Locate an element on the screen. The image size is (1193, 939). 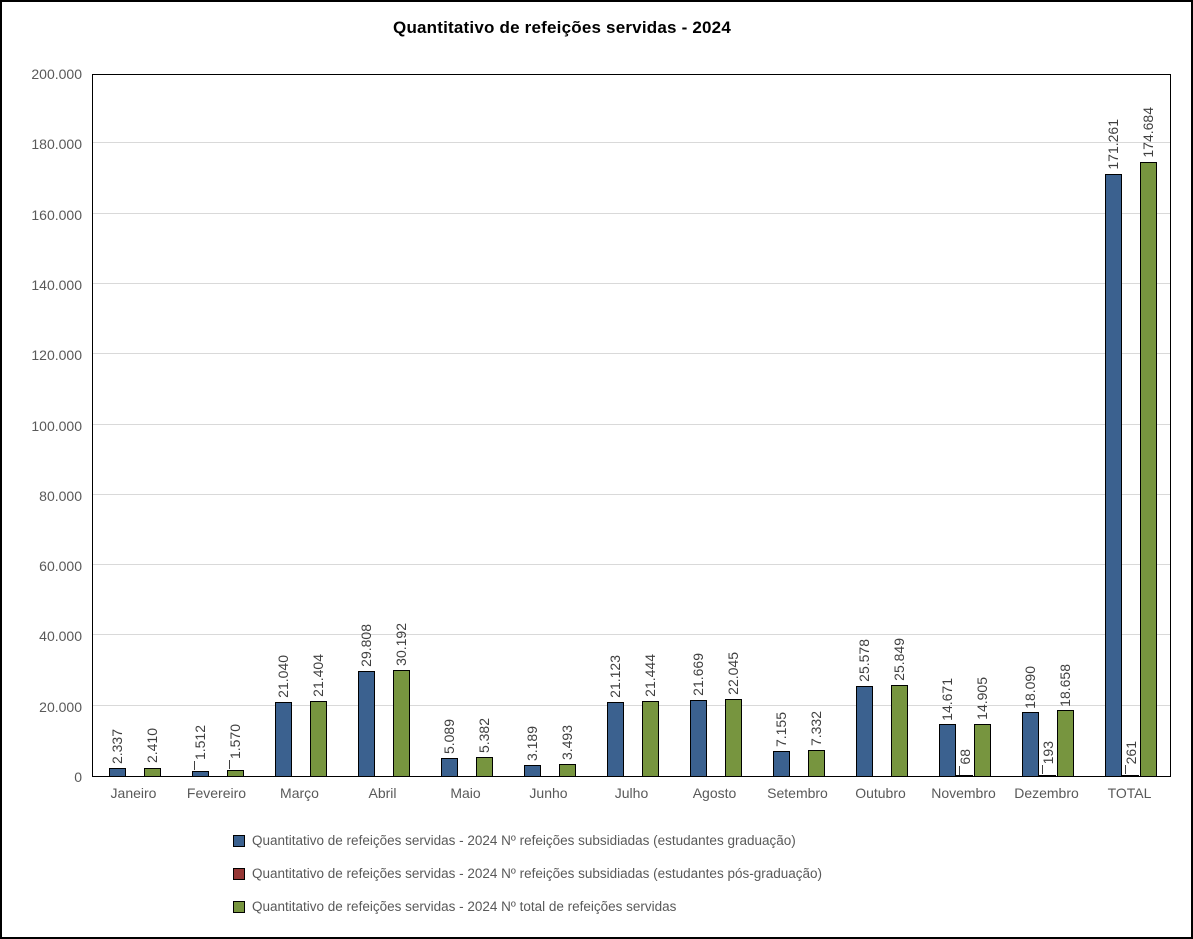
bar-series3-dezembro is located at coordinates (1065, 743).